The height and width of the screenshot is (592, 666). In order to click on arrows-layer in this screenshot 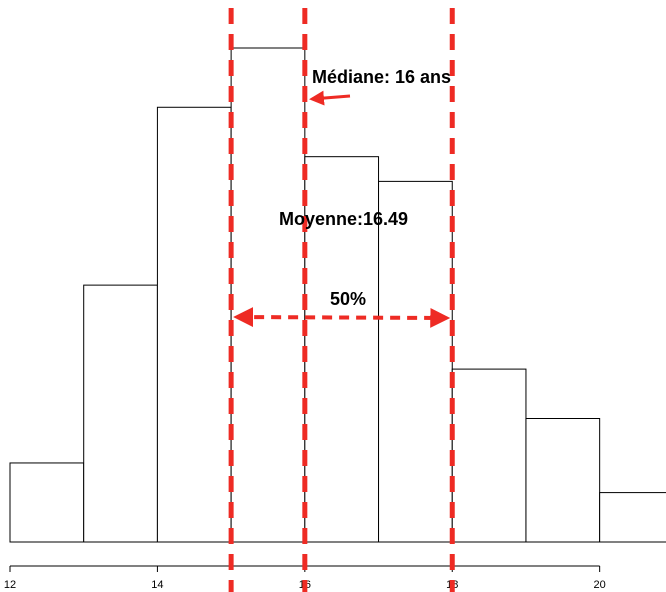, I will do `click(342, 209)`.